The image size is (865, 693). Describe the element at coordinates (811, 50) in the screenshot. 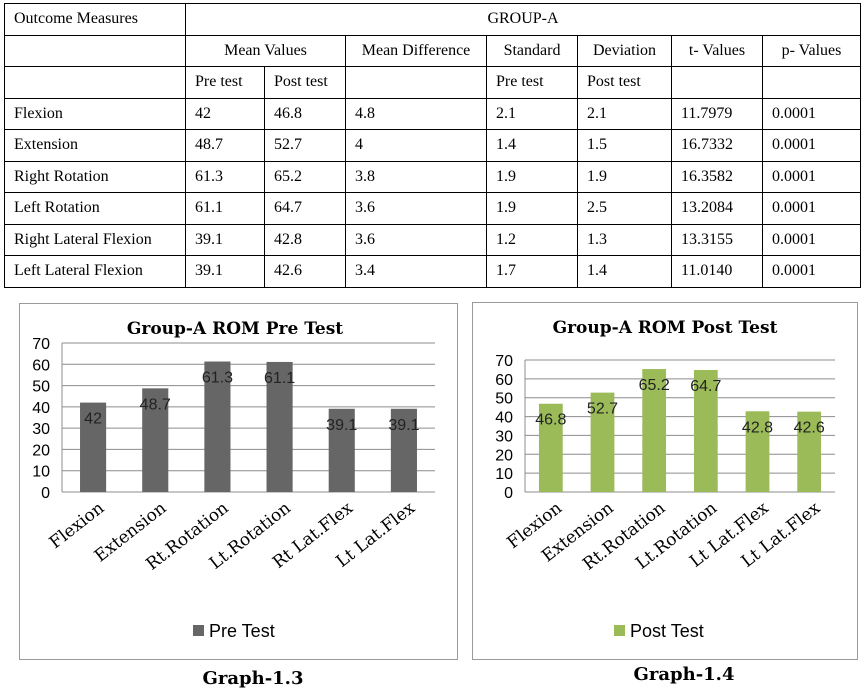

I see `p-values-header: p- Values` at that location.